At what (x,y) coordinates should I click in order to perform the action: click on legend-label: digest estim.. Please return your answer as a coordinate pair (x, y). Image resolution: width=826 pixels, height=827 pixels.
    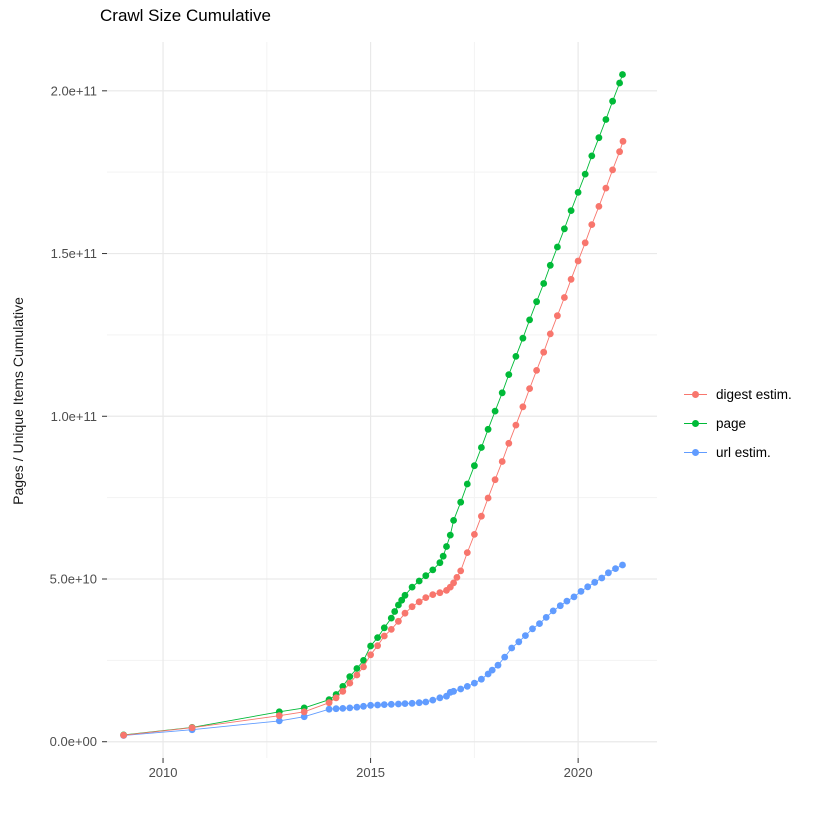
    Looking at the image, I should click on (754, 394).